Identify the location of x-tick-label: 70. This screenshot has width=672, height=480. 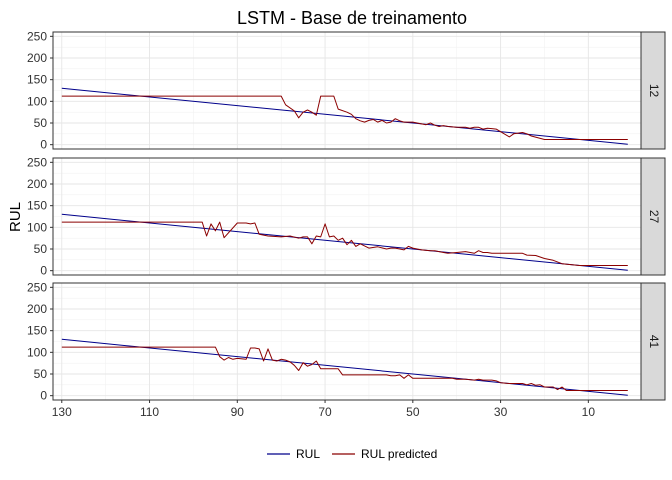
(325, 412).